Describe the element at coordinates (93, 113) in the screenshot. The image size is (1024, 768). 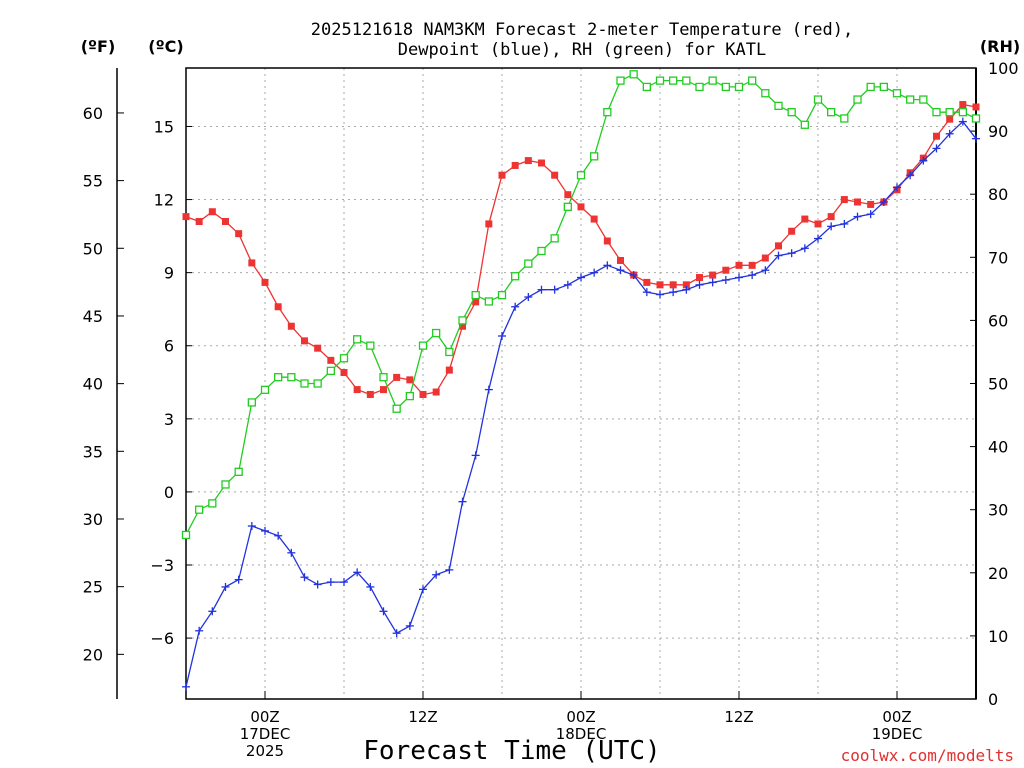
I see `fahrenheit-tick-label: 60` at that location.